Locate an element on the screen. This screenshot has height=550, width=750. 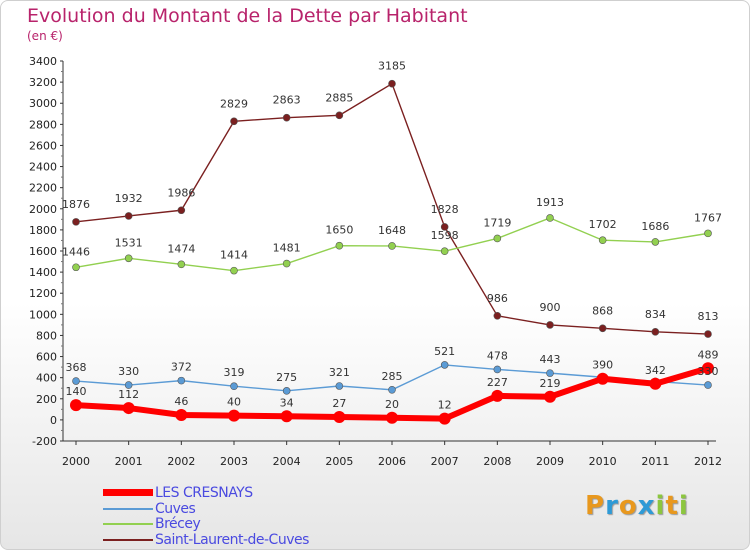
y-tick-label: -200 is located at coordinates (44, 441).